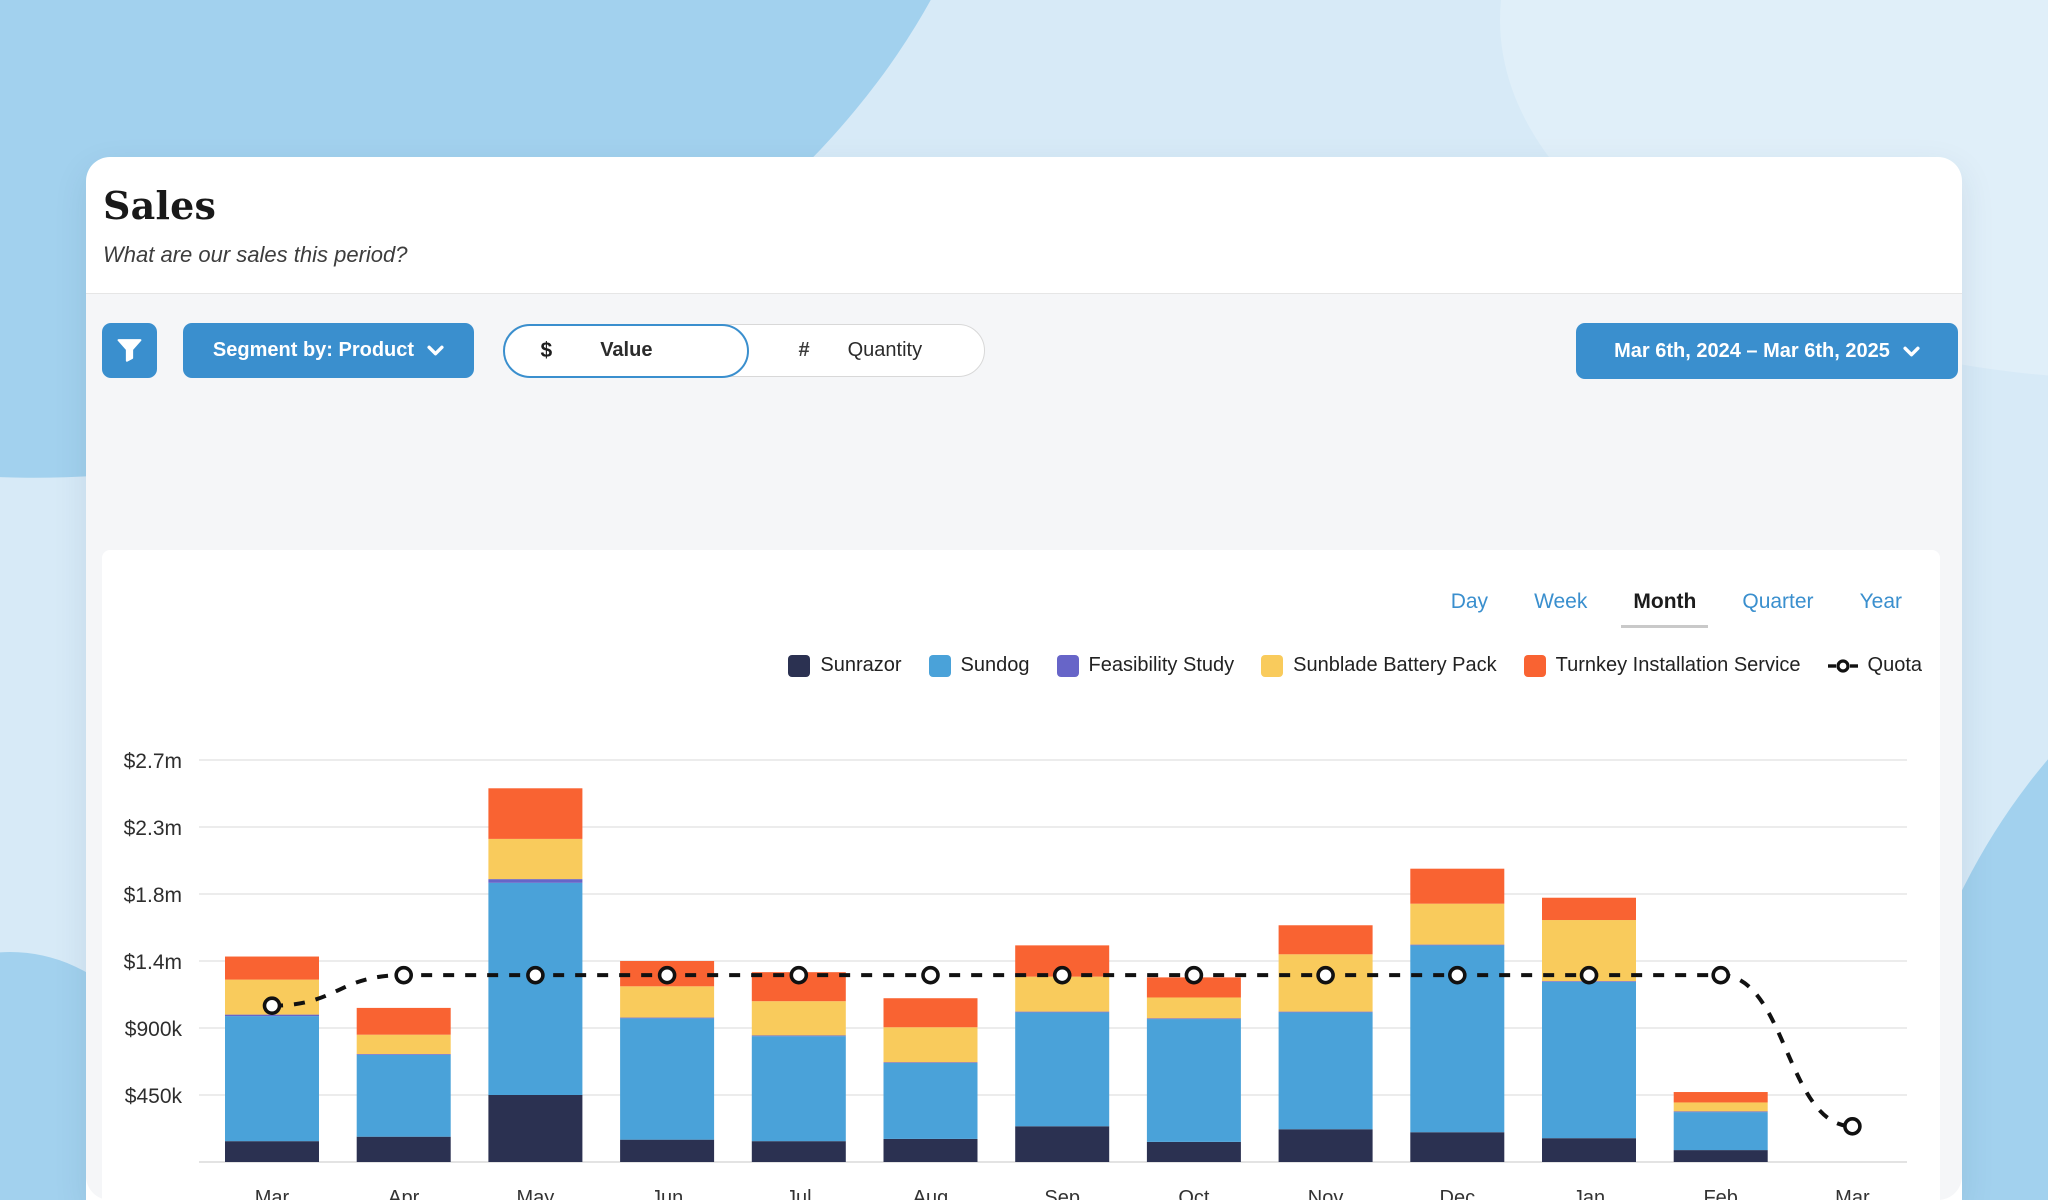 The height and width of the screenshot is (1200, 2048). I want to click on card-header: Sales What are our sales this period?, so click(1024, 225).